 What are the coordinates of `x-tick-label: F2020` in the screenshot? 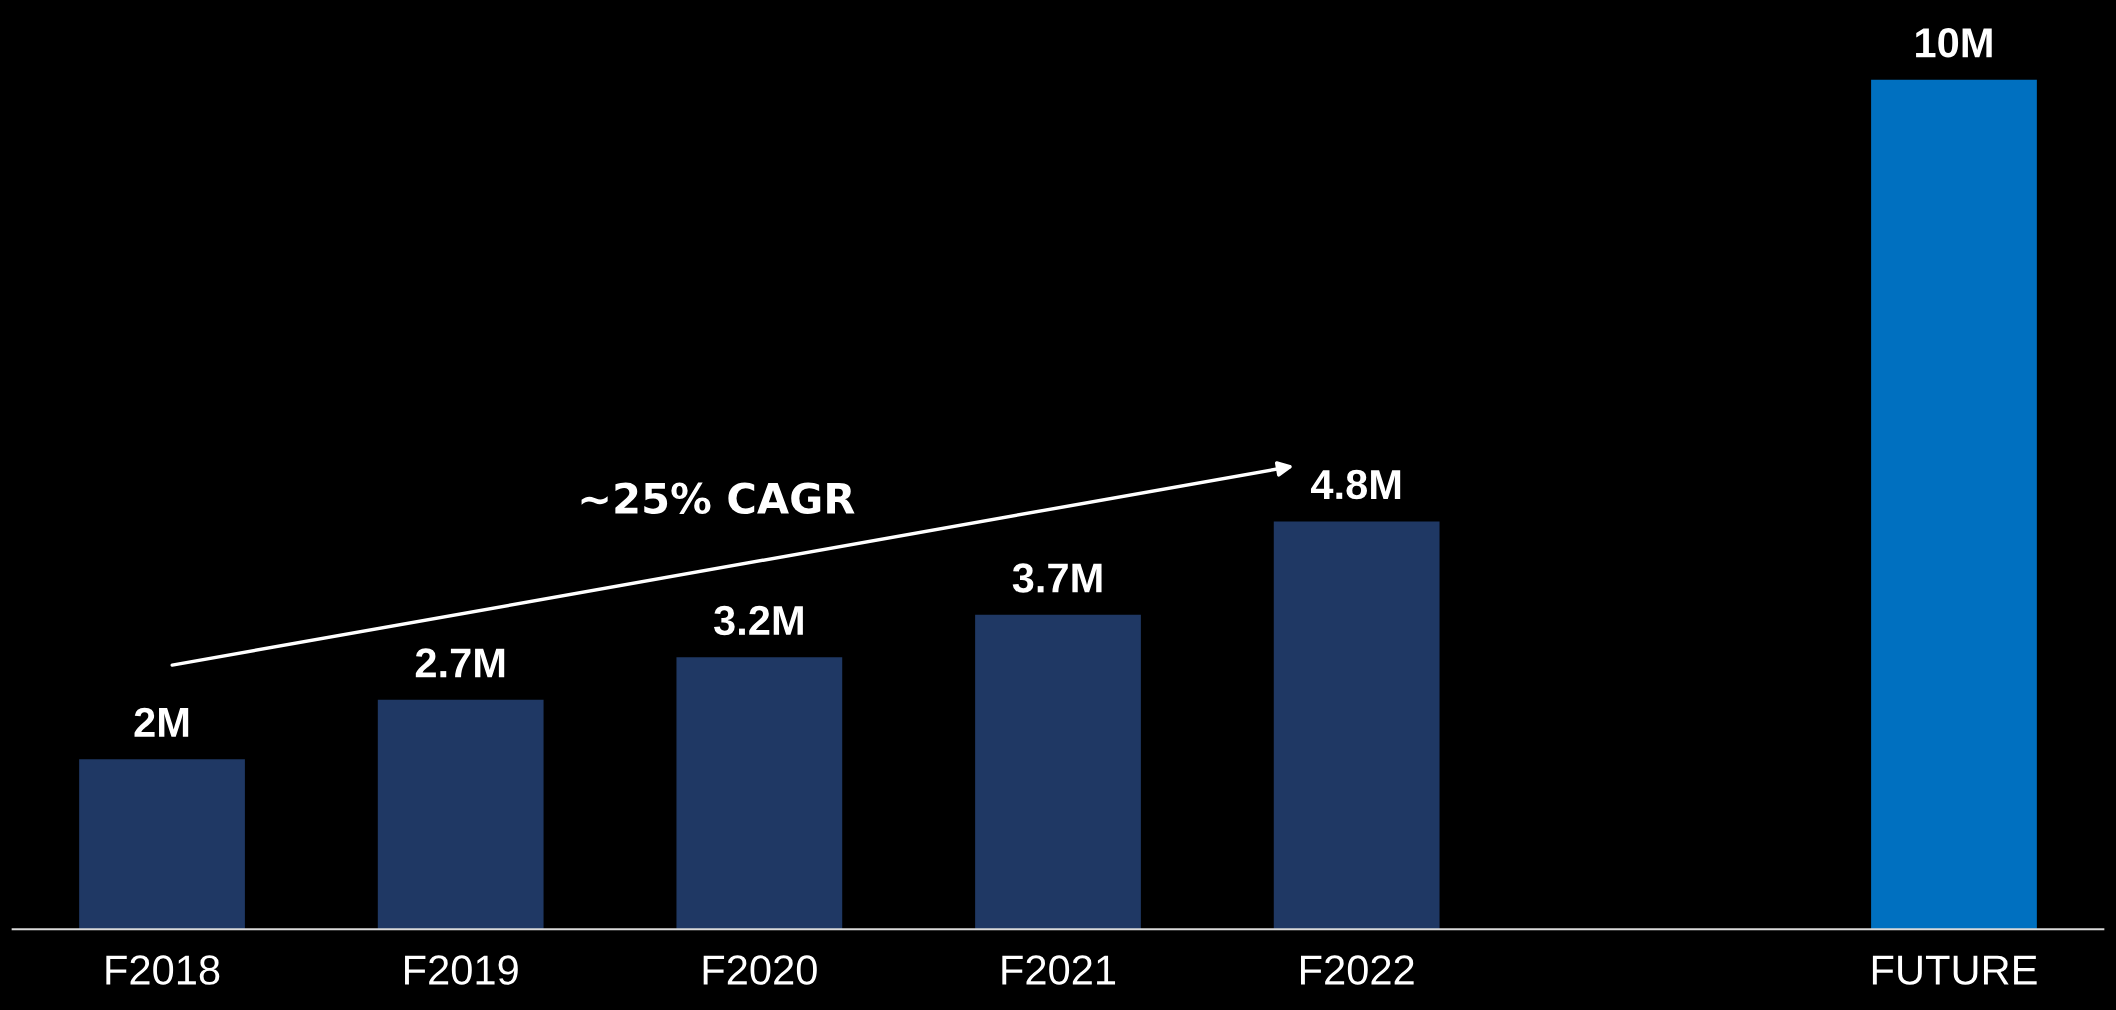 It's located at (760, 970).